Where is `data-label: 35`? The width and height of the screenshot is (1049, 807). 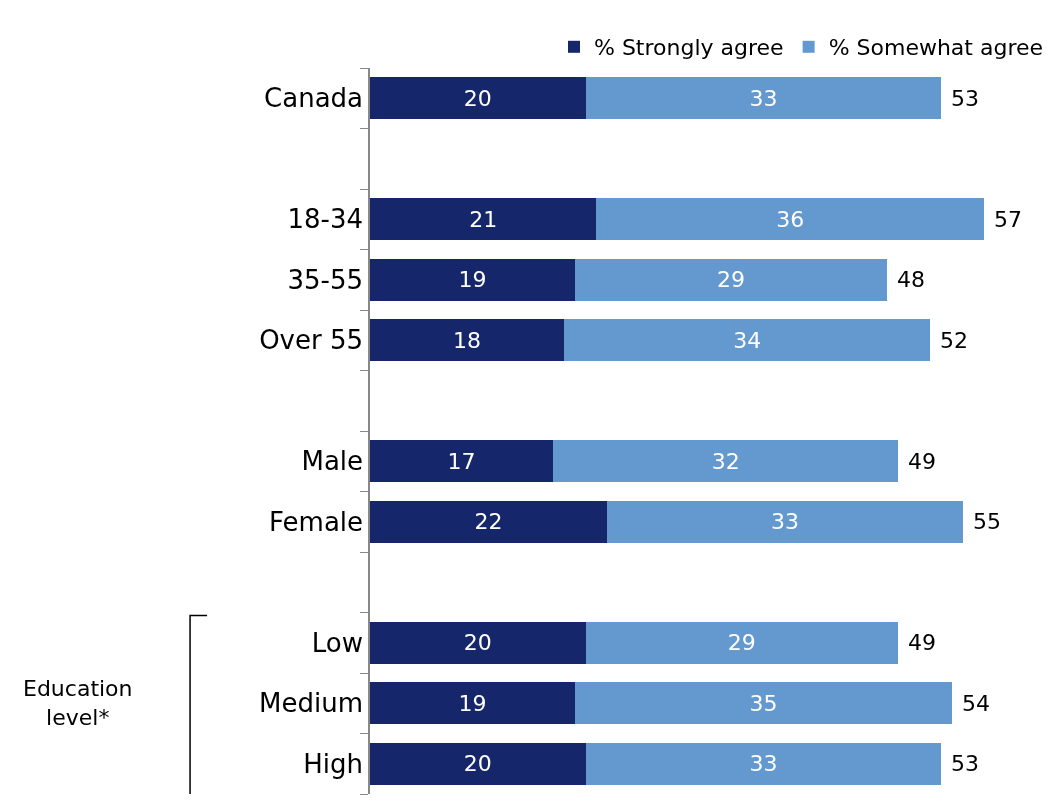
data-label: 35 is located at coordinates (763, 703).